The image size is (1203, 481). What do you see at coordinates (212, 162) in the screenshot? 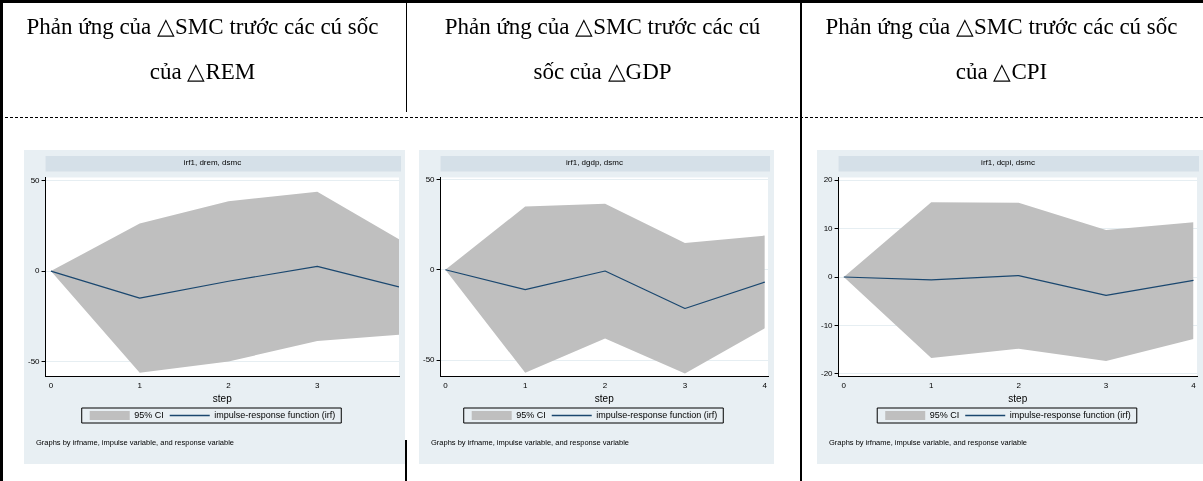
I see `chart-subtitle: irf1, drem, dsmc` at bounding box center [212, 162].